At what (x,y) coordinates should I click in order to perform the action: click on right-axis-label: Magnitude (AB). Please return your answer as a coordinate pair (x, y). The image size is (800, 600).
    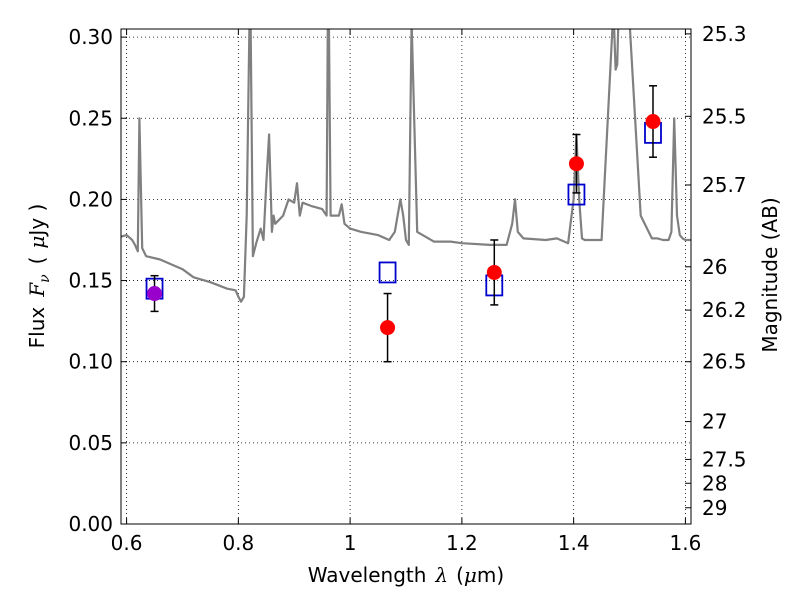
    Looking at the image, I should click on (770, 274).